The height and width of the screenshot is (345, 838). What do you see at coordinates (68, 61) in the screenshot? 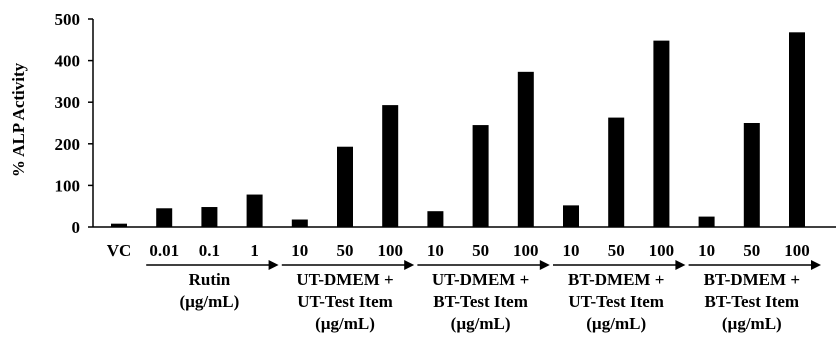
I see `y-tick-label: 400` at bounding box center [68, 61].